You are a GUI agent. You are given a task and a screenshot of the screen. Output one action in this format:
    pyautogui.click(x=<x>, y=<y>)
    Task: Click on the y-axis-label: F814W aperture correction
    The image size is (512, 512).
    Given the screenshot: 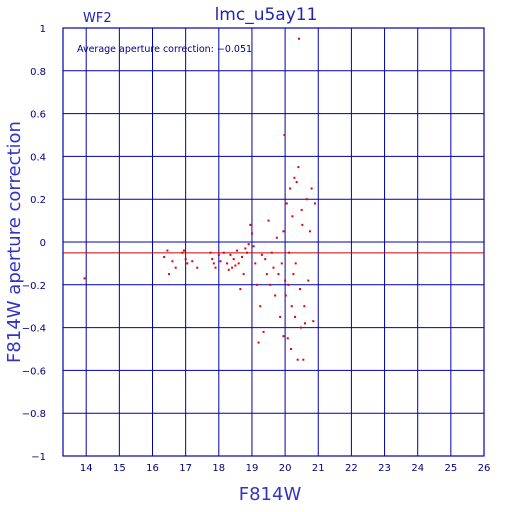 What is the action you would take?
    pyautogui.click(x=14, y=242)
    